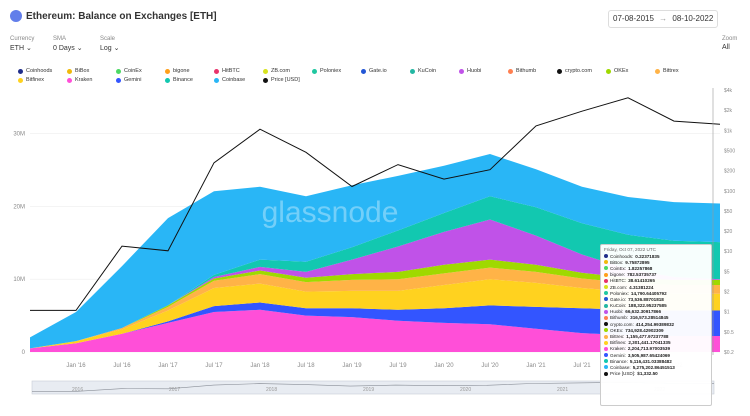 Image resolution: width=750 pixels, height=416 pixels. Describe the element at coordinates (444, 366) in the screenshot. I see `x-tick-label: Jan '20` at that location.